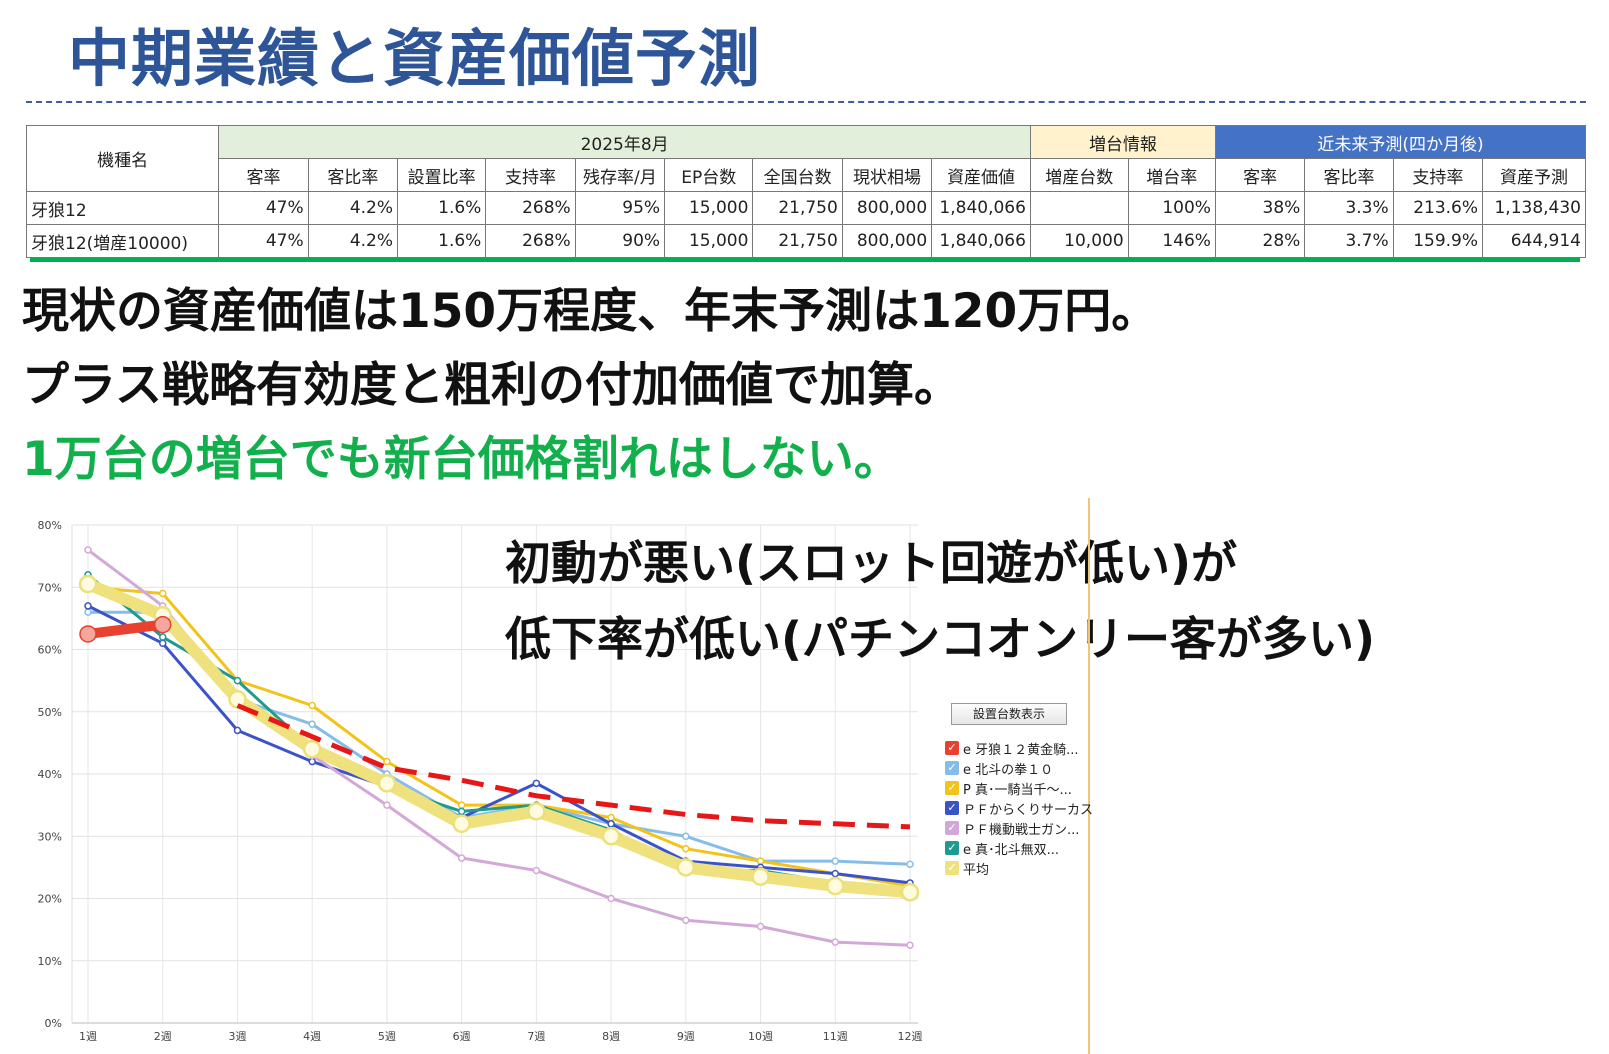 The height and width of the screenshot is (1054, 1609). What do you see at coordinates (620, 241) in the screenshot?
I see `table-cell: 90%` at bounding box center [620, 241].